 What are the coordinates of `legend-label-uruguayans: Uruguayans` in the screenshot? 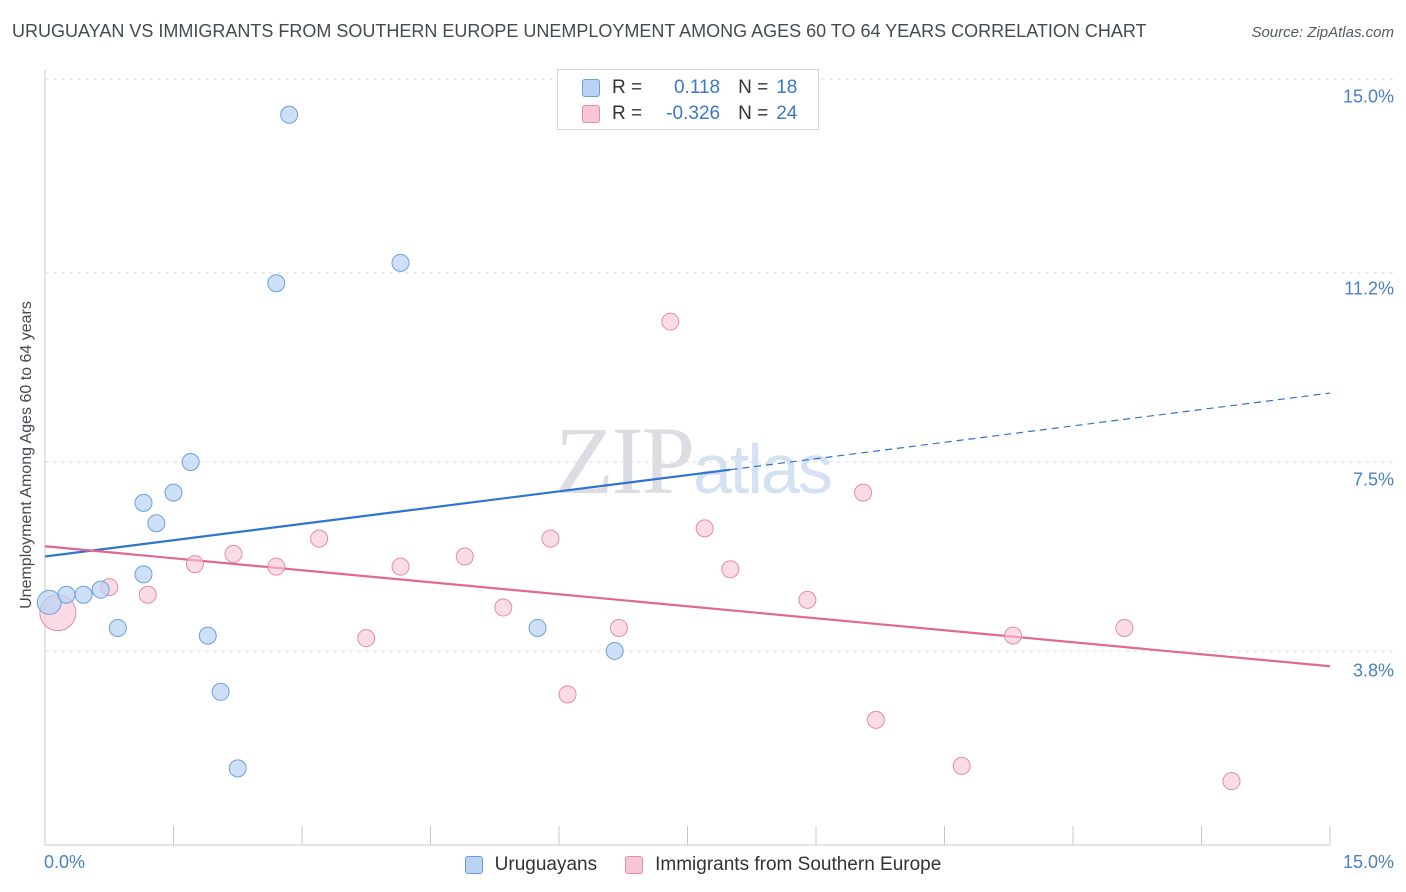 It's located at (546, 864).